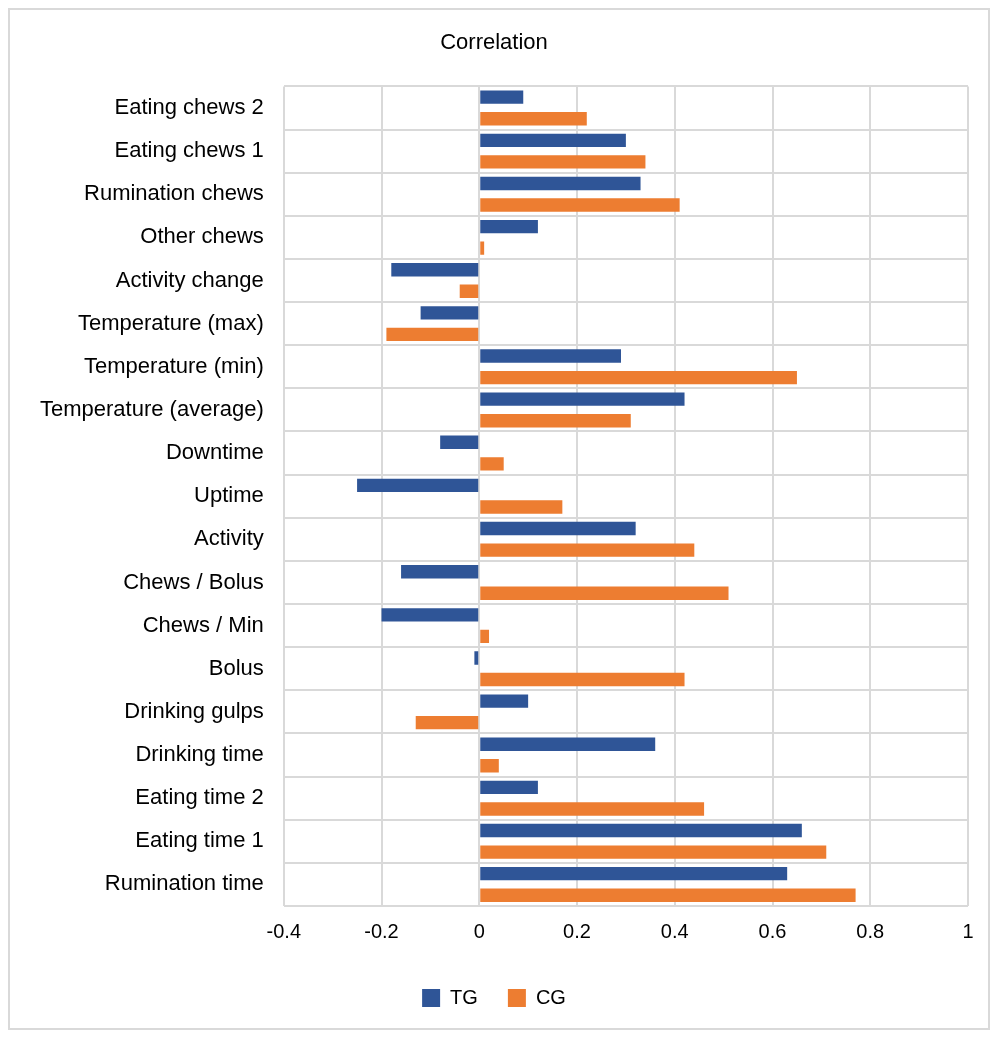  I want to click on y-tick-label: Uptime, so click(229, 495).